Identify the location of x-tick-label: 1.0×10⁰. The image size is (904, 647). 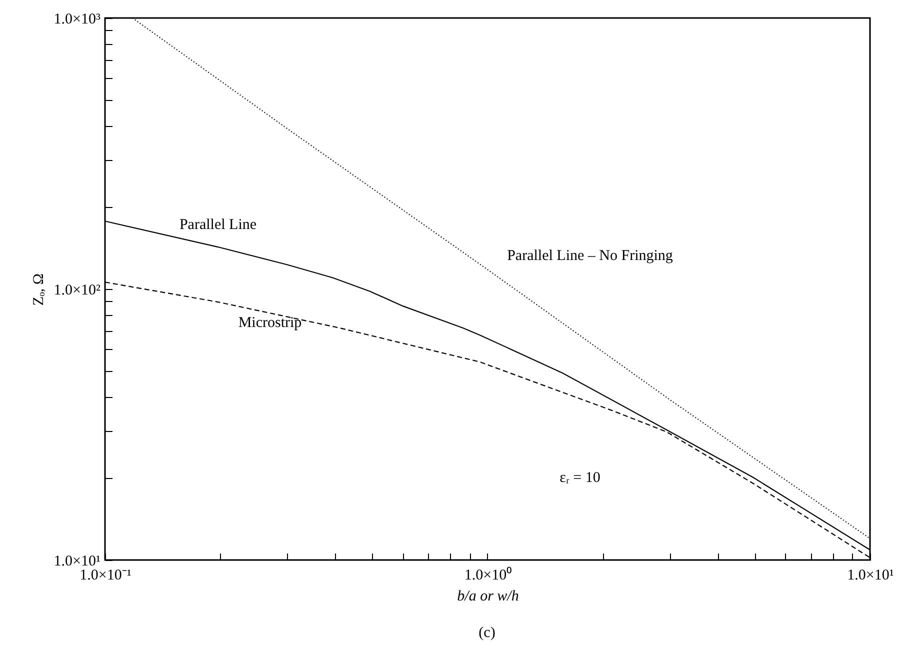
(488, 575).